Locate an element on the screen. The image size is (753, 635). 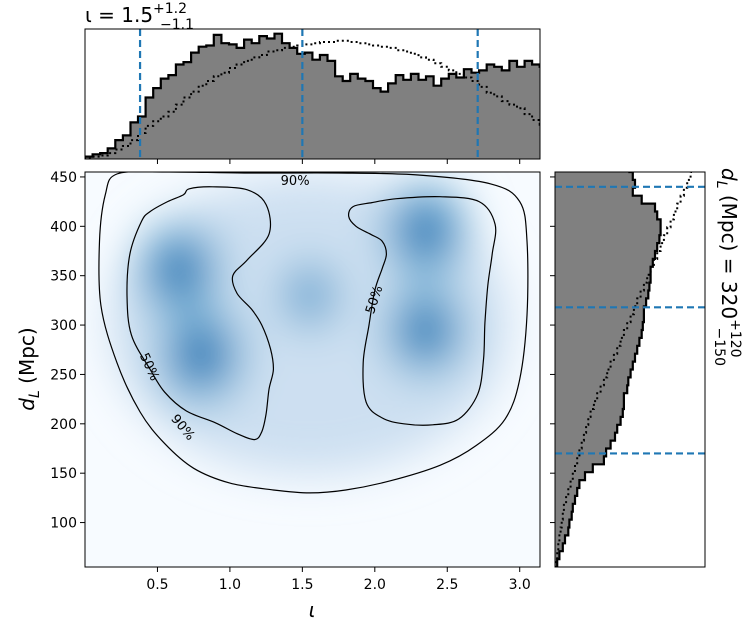
y-axis-label-unit: (Mpc) is located at coordinates (27, 358).